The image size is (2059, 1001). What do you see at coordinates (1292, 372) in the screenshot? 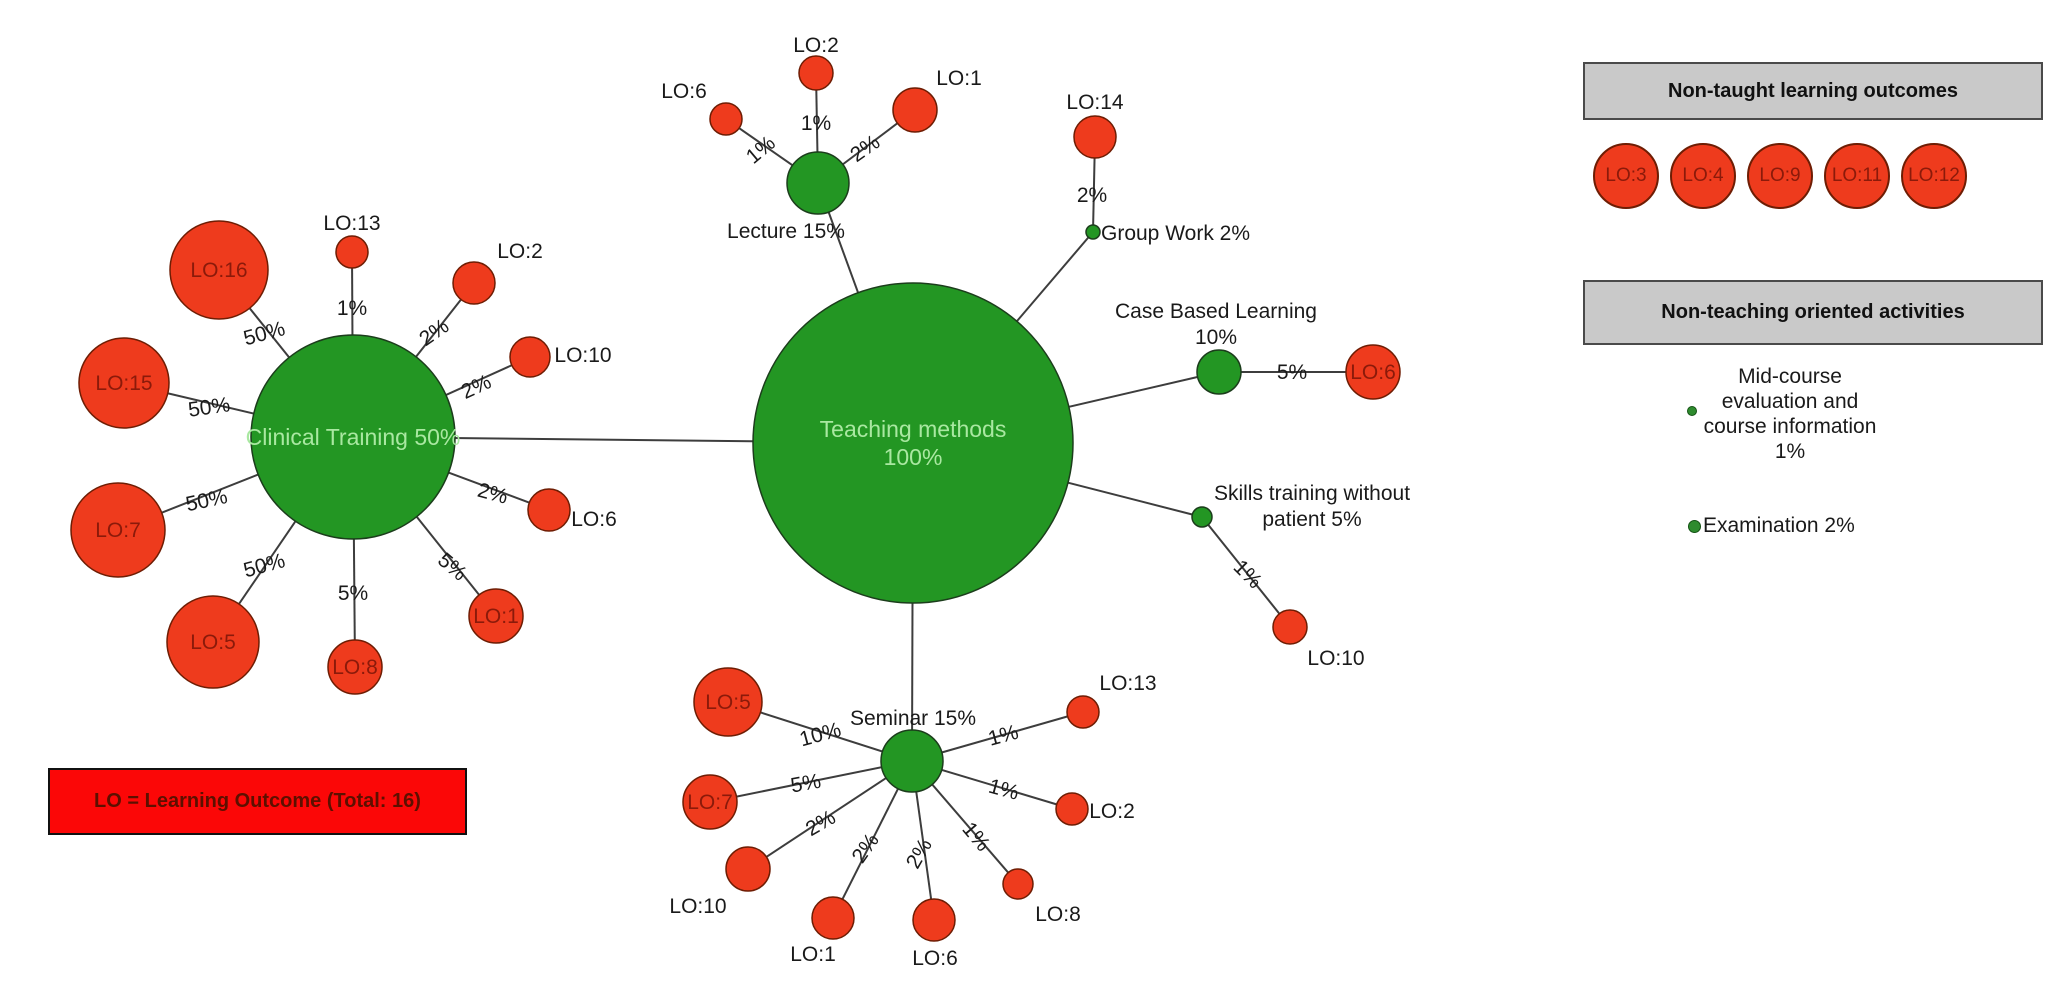
I see `edge-label-cbl-b6: 5%` at bounding box center [1292, 372].